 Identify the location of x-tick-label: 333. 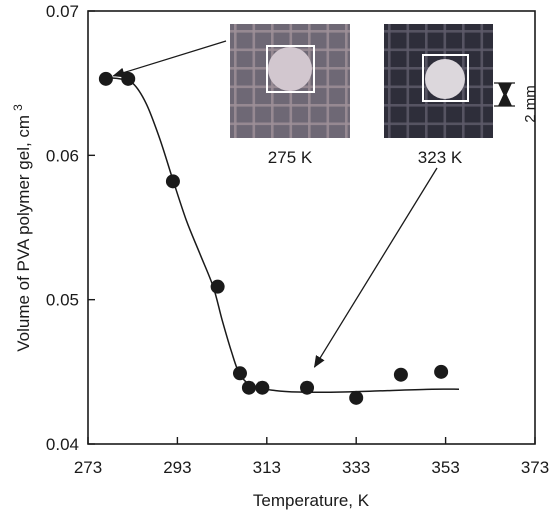
(356, 467).